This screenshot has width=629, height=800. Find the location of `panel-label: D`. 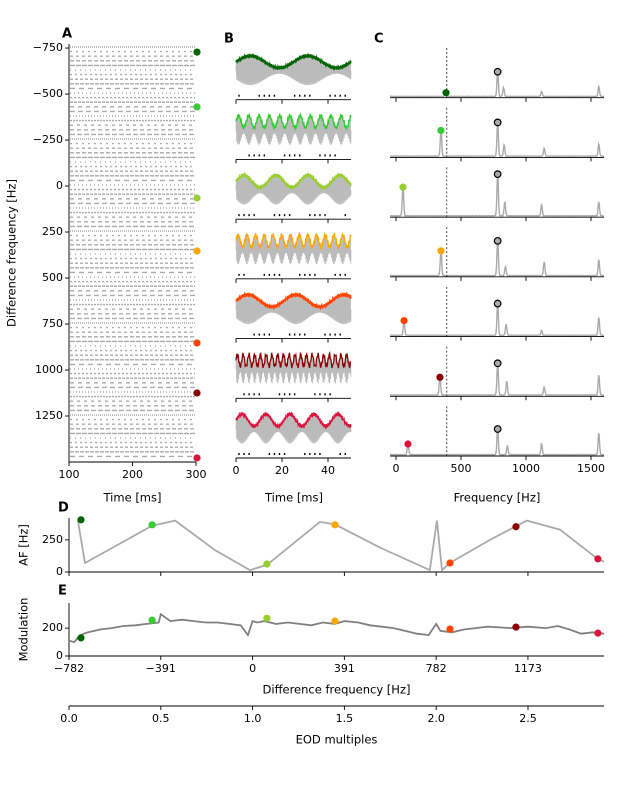

panel-label: D is located at coordinates (63, 508).